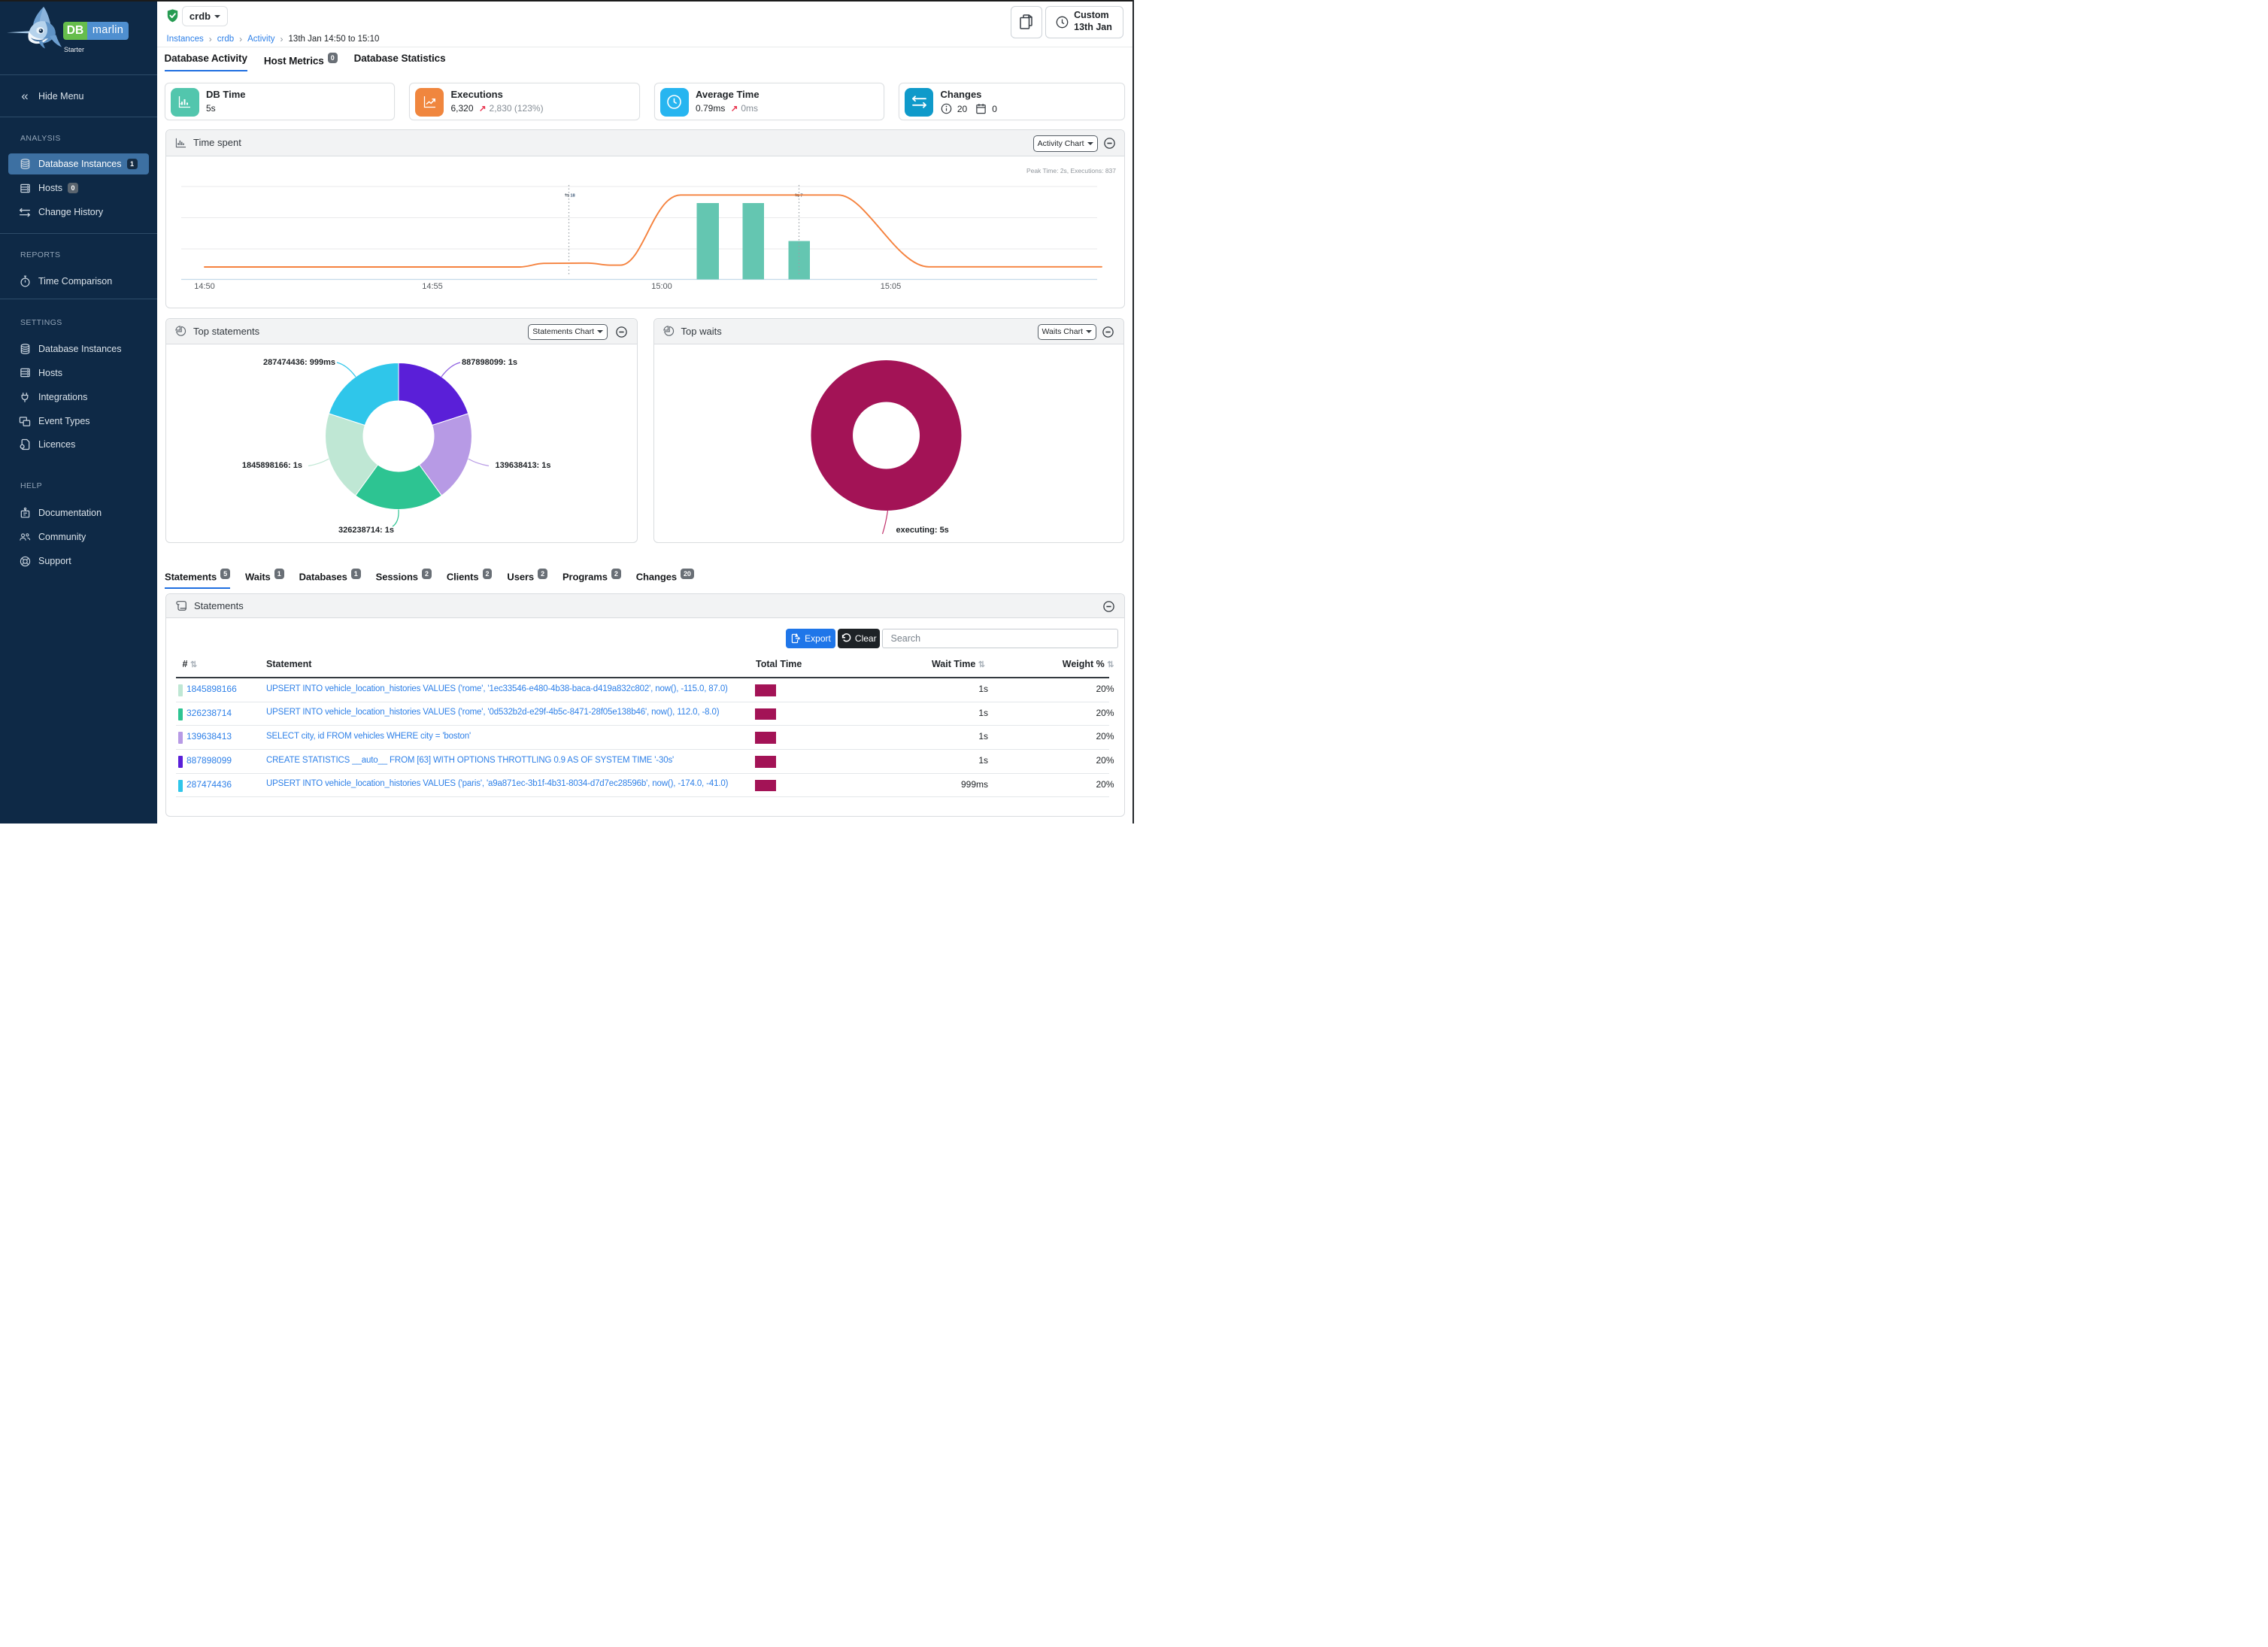 The height and width of the screenshot is (1647, 2268). I want to click on svg-text: 14:50, so click(204, 286).